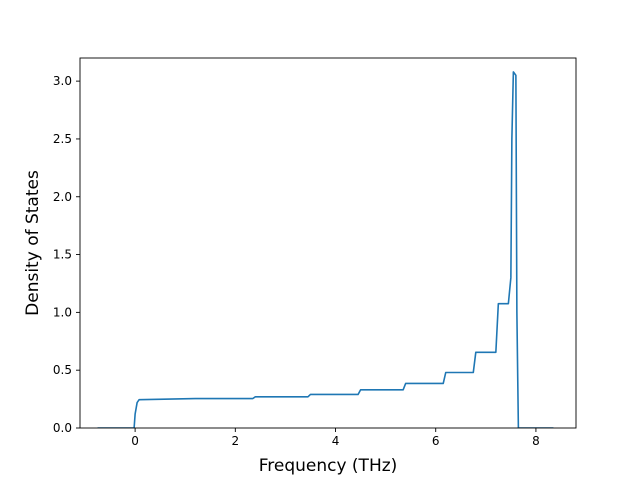 Image resolution: width=640 pixels, height=484 pixels. What do you see at coordinates (62, 81) in the screenshot?
I see `y-tick-label-6: 3.0` at bounding box center [62, 81].